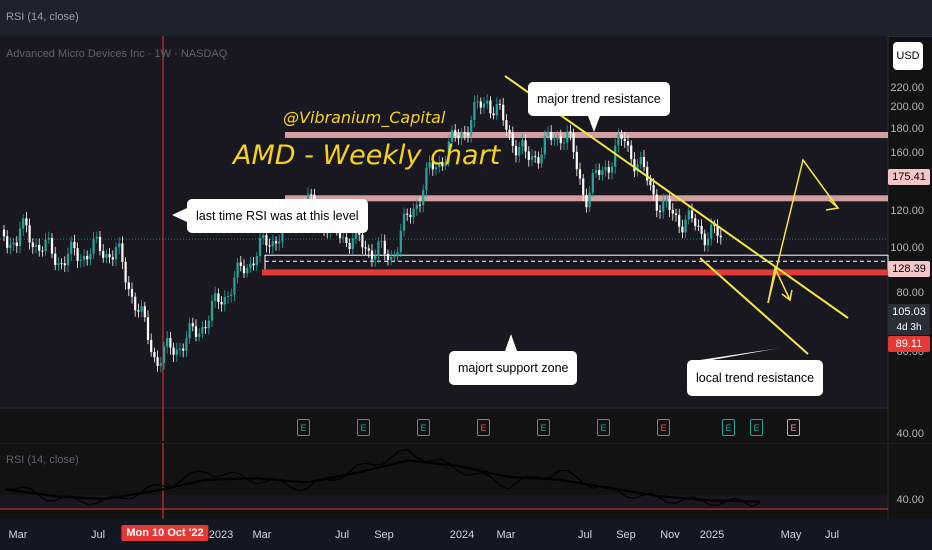 The width and height of the screenshot is (932, 550). Describe the element at coordinates (907, 248) in the screenshot. I see `price-axis-tick: 100.00` at that location.